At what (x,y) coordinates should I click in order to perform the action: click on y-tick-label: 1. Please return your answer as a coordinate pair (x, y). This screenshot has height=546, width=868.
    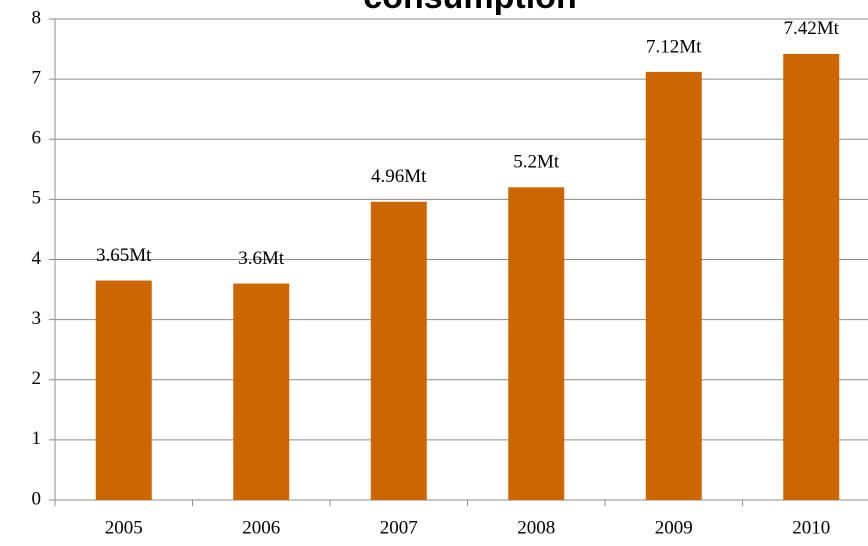
    Looking at the image, I should click on (37, 438).